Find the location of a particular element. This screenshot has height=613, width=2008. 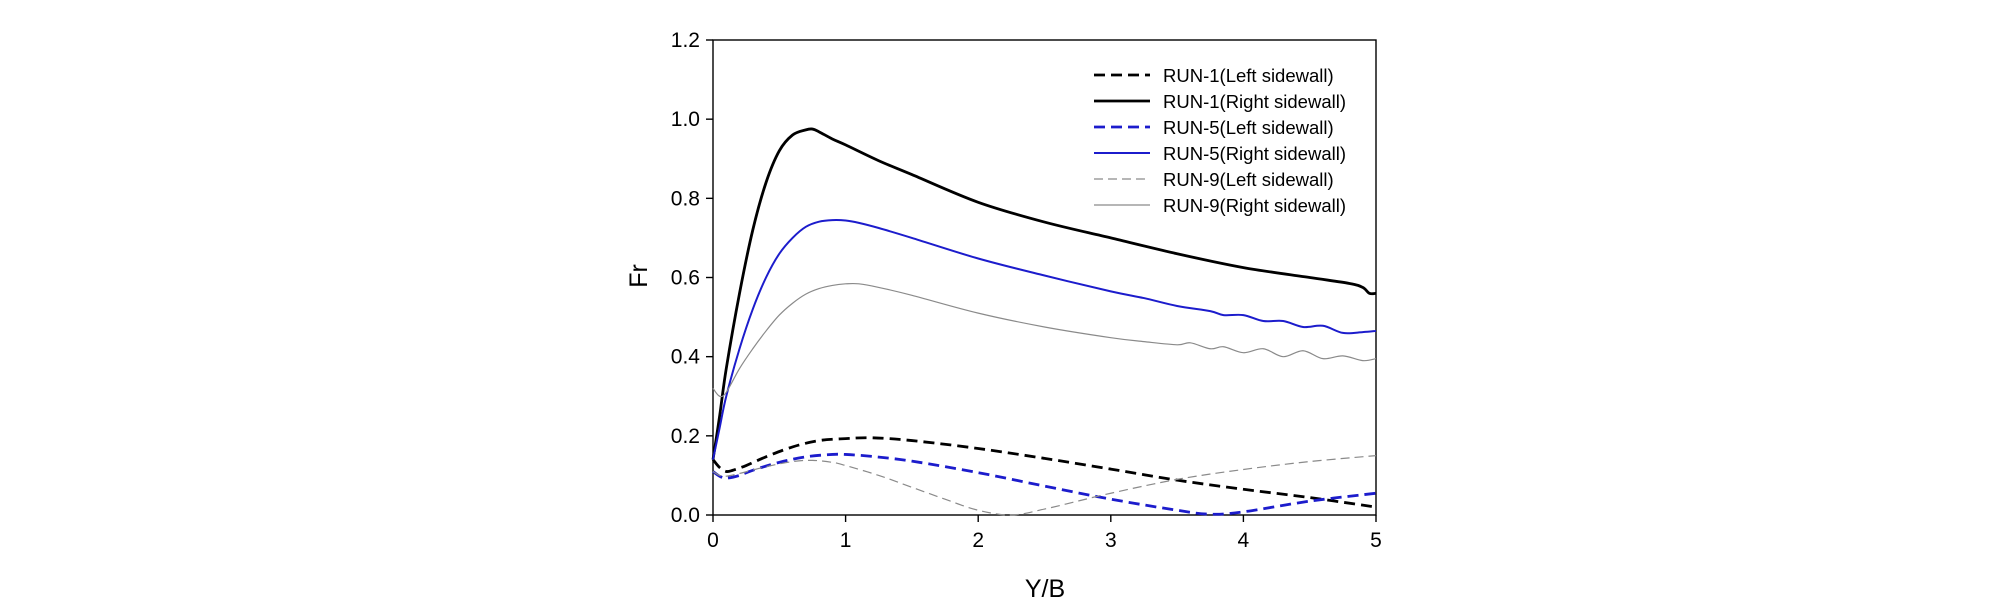

x-tick-label: 0 is located at coordinates (713, 540).